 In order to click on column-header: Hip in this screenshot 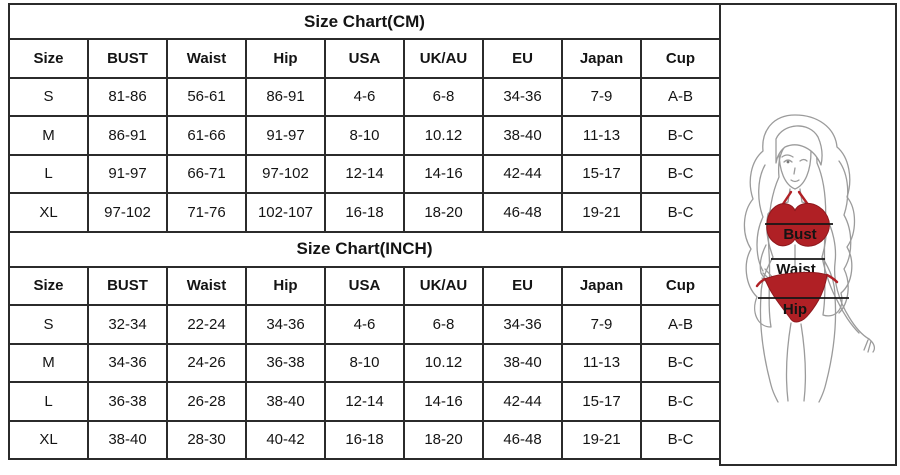, I will do `click(285, 285)`.